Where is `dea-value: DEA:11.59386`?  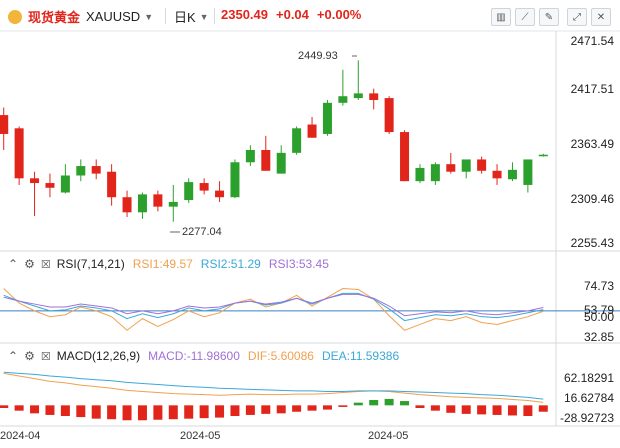
dea-value: DEA:11.59386 is located at coordinates (360, 356).